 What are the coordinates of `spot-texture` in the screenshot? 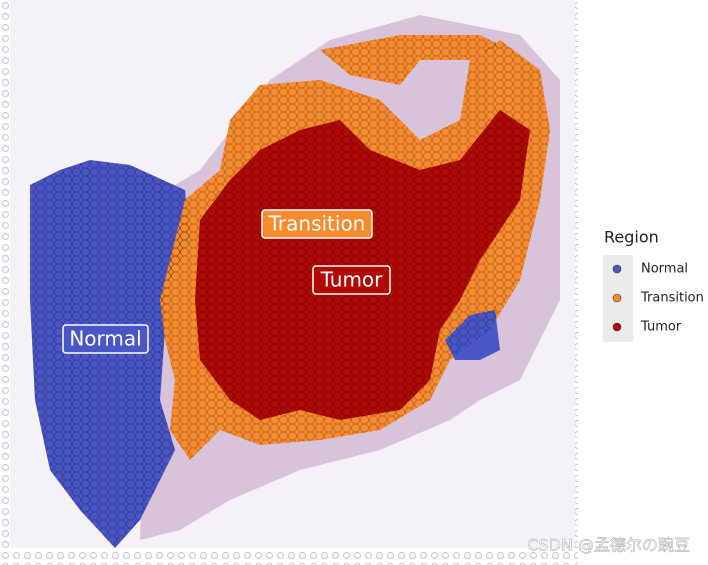 It's located at (410, 60).